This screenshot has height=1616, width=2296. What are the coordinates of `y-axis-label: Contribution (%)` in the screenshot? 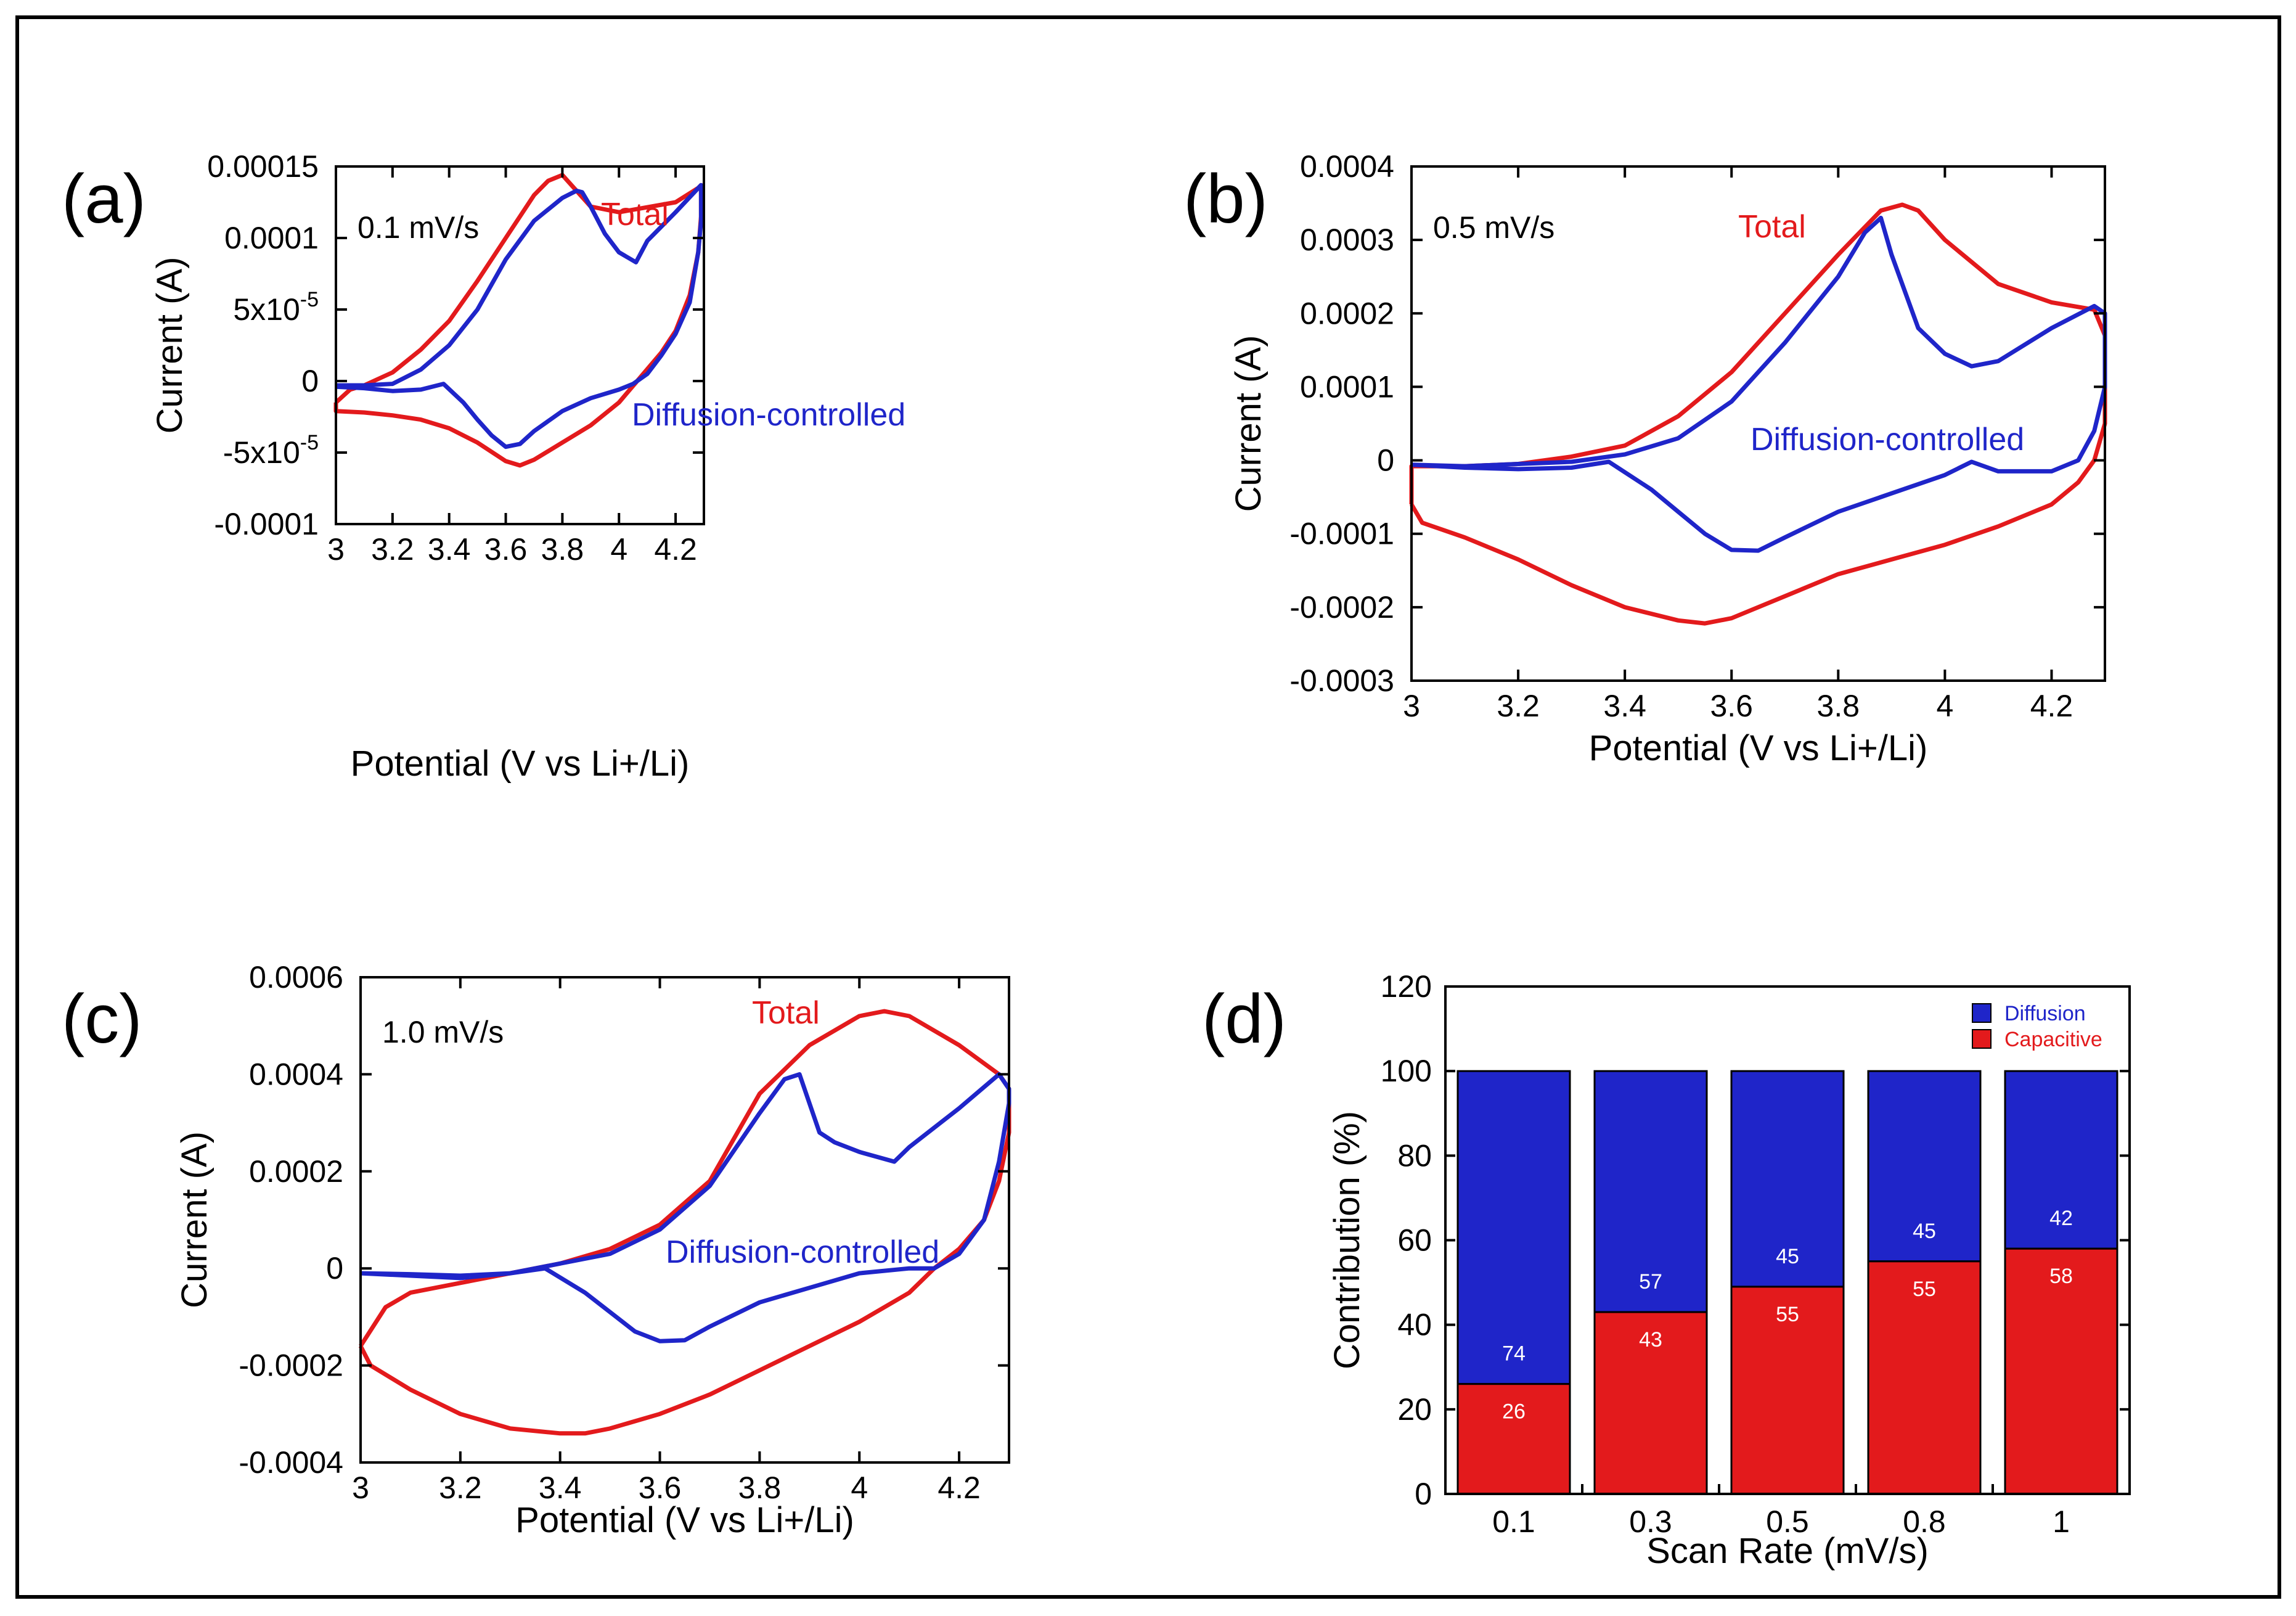 It's located at (1347, 1240).